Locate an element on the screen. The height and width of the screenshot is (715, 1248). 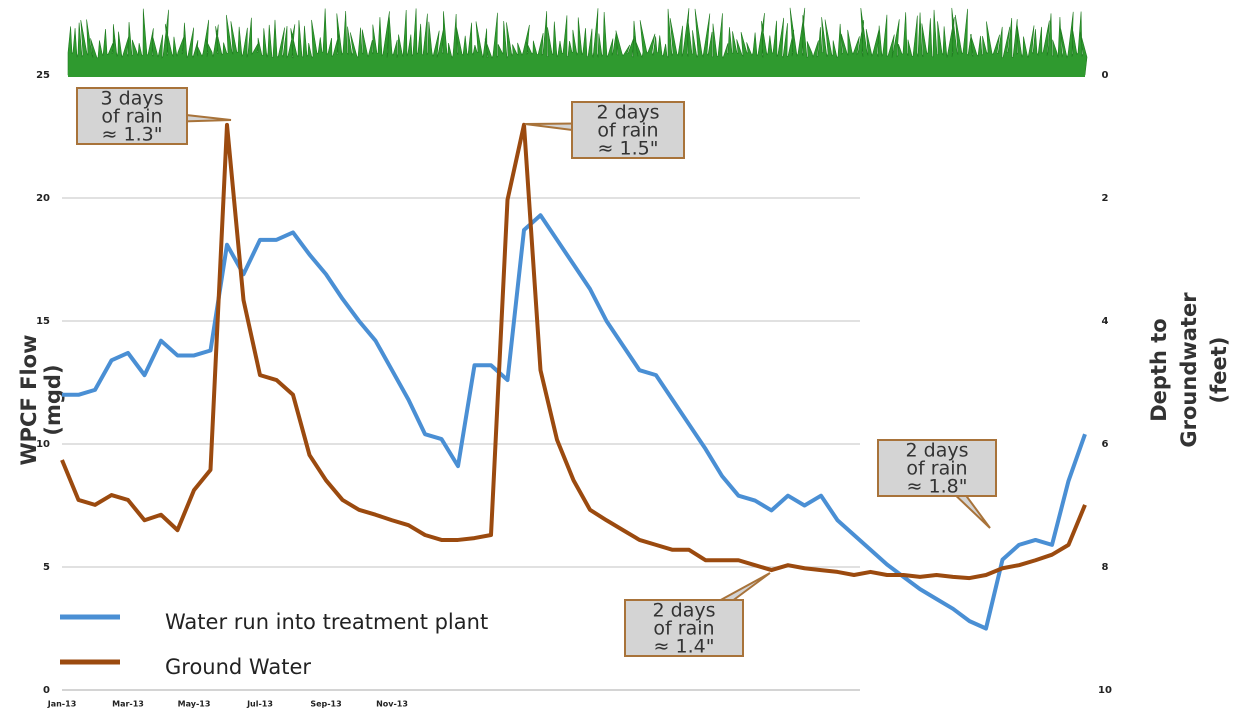
y2-axis-title: Depth to is located at coordinates (1159, 369).